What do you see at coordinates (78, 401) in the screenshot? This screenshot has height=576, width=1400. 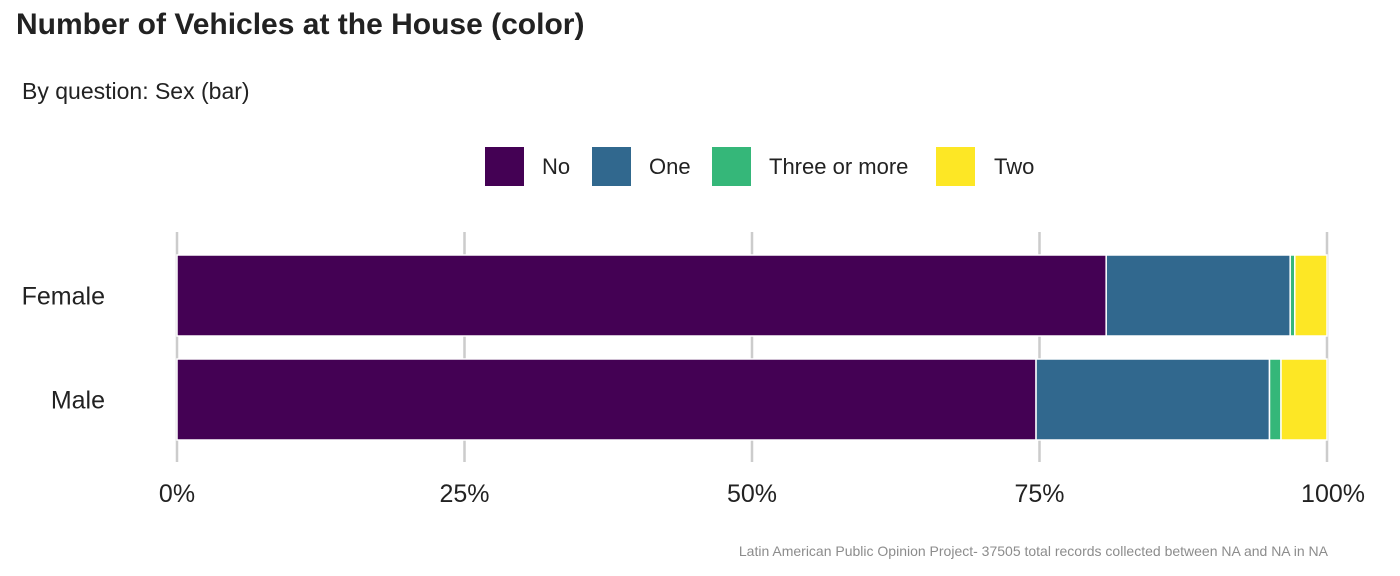 I see `y-tick-label-male: Male` at bounding box center [78, 401].